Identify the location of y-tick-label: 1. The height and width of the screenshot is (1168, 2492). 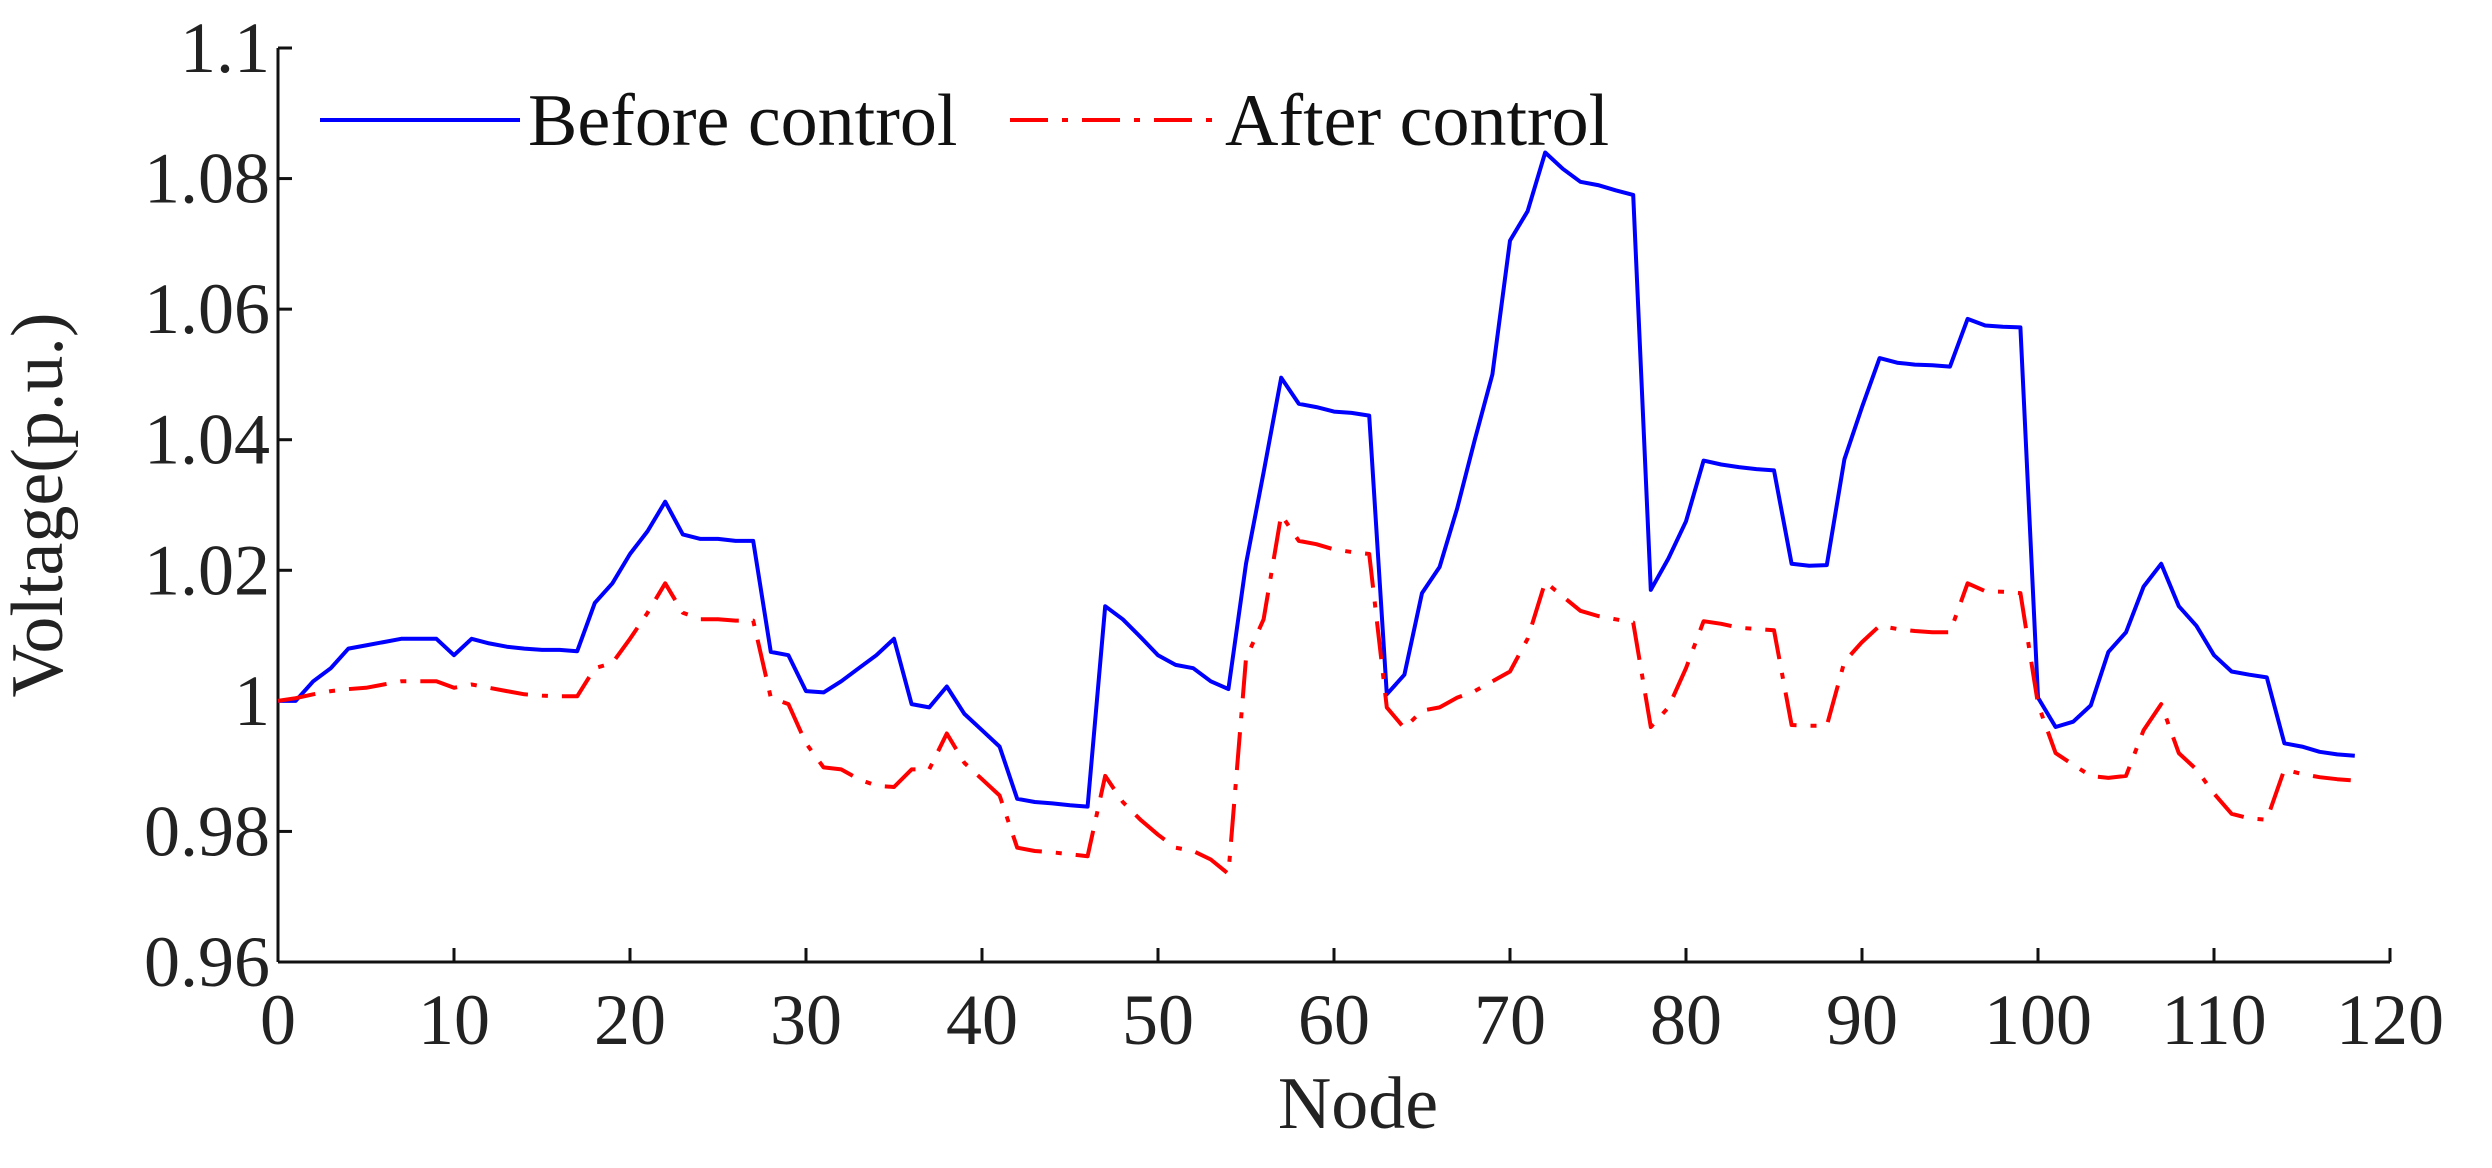
(252, 701).